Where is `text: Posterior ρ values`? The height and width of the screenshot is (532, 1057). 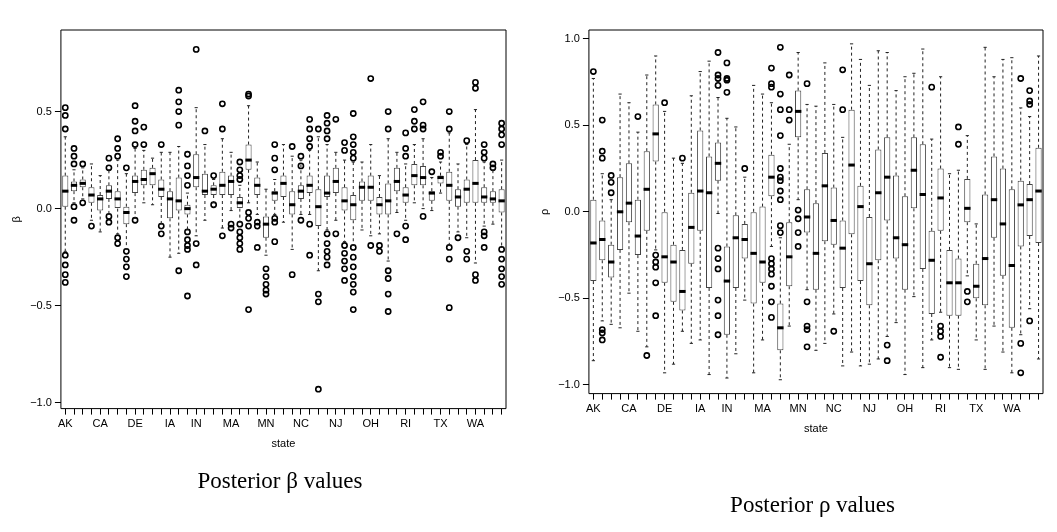
text: Posterior ρ values is located at coordinates (812, 505).